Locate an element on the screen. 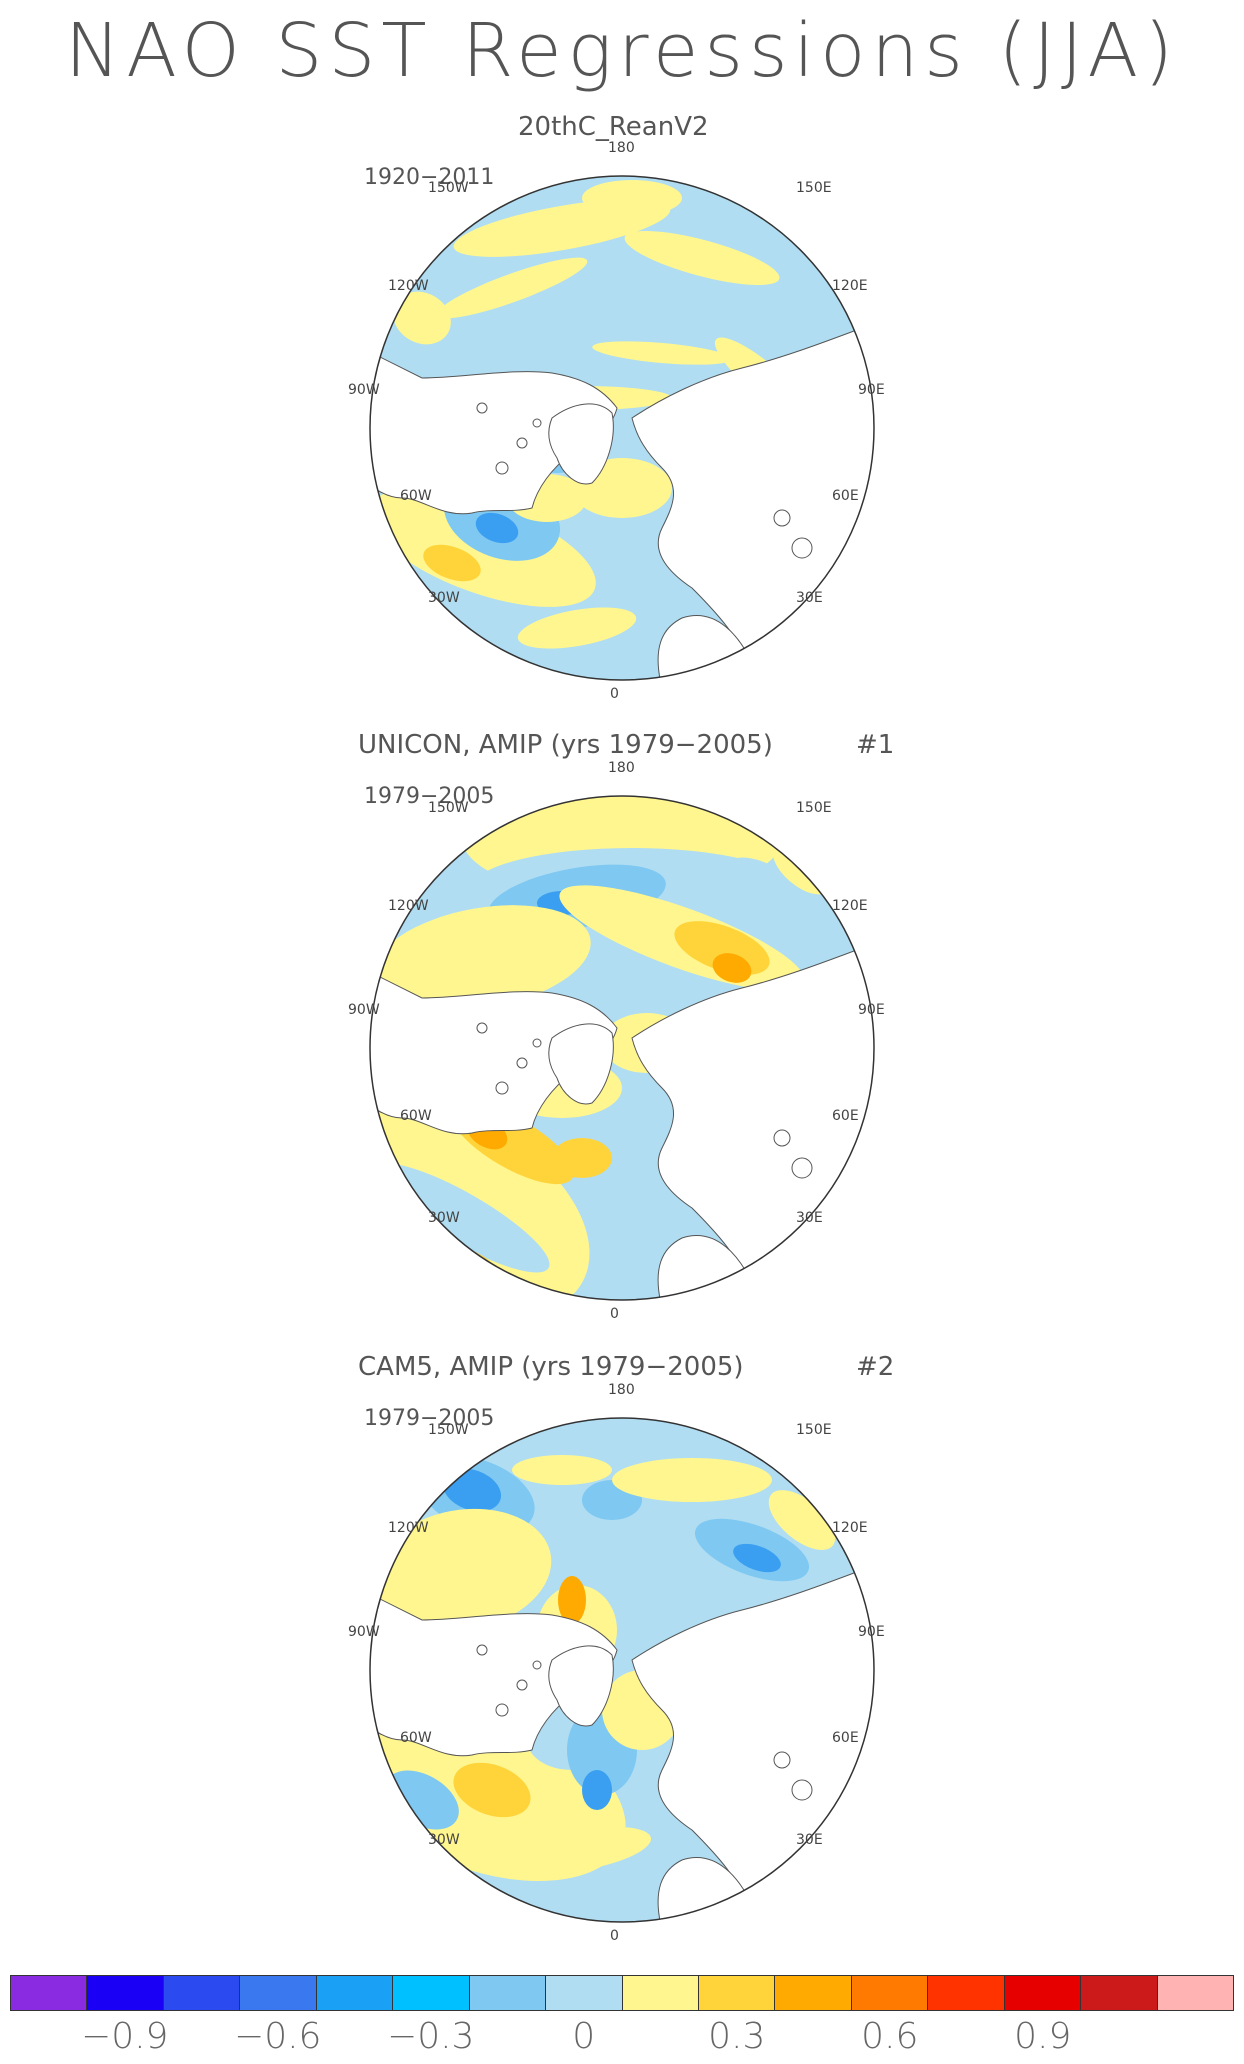 This screenshot has width=1244, height=2064. panel-2-title: UNICON, AMIP (yrs 1979−2005) is located at coordinates (565, 745).